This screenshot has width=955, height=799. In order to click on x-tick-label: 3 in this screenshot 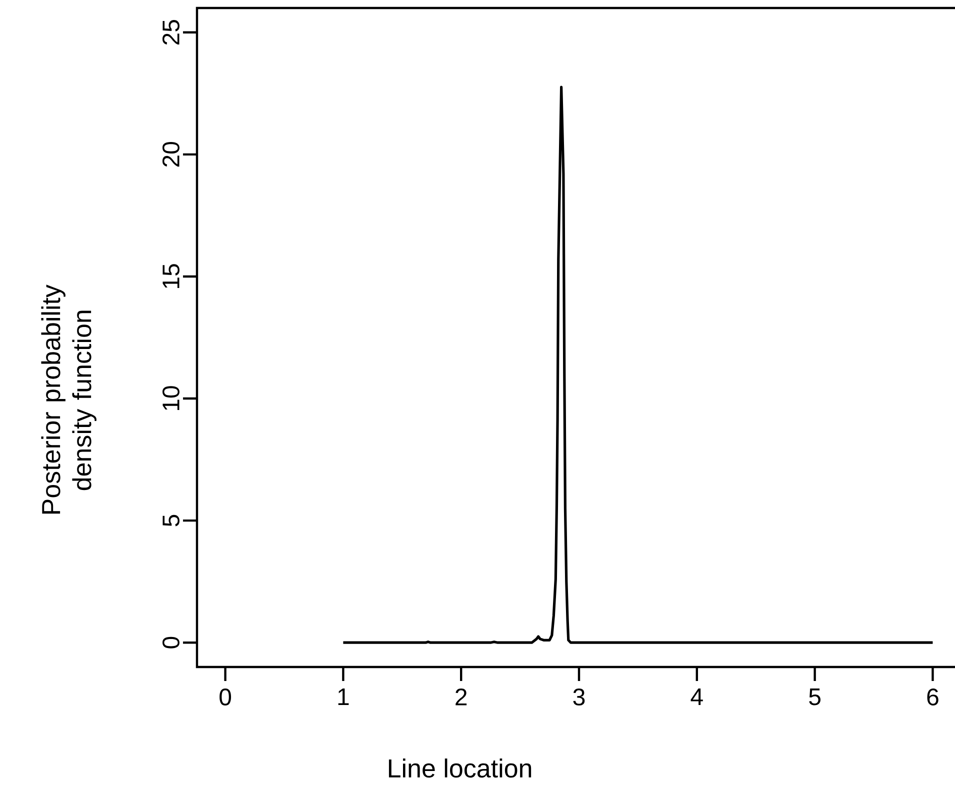, I will do `click(579, 697)`.